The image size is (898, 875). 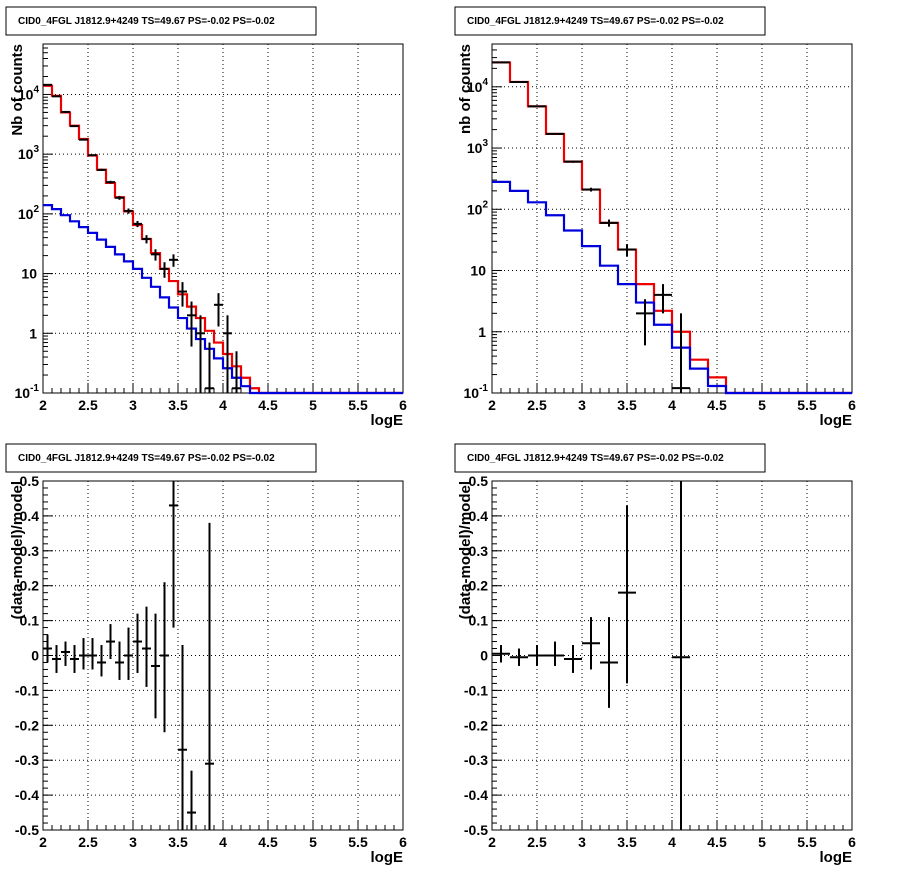 What do you see at coordinates (479, 586) in the screenshot?
I see `y-tick-label: 0.2` at bounding box center [479, 586].